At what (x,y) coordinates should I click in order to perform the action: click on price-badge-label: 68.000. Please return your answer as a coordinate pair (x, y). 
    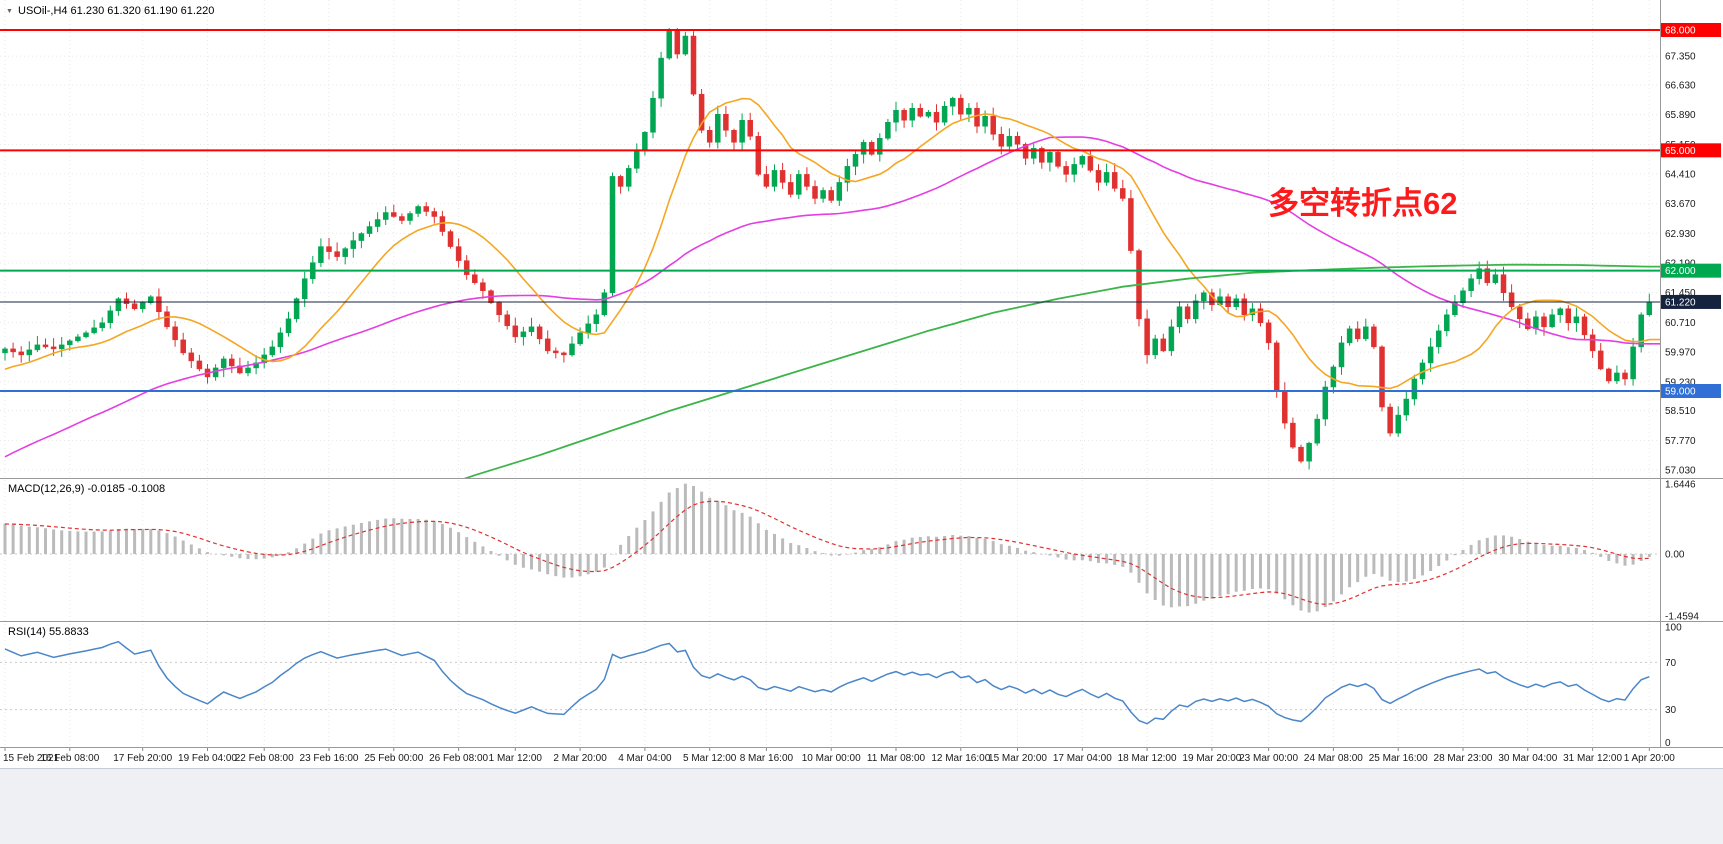
    Looking at the image, I should click on (1680, 31).